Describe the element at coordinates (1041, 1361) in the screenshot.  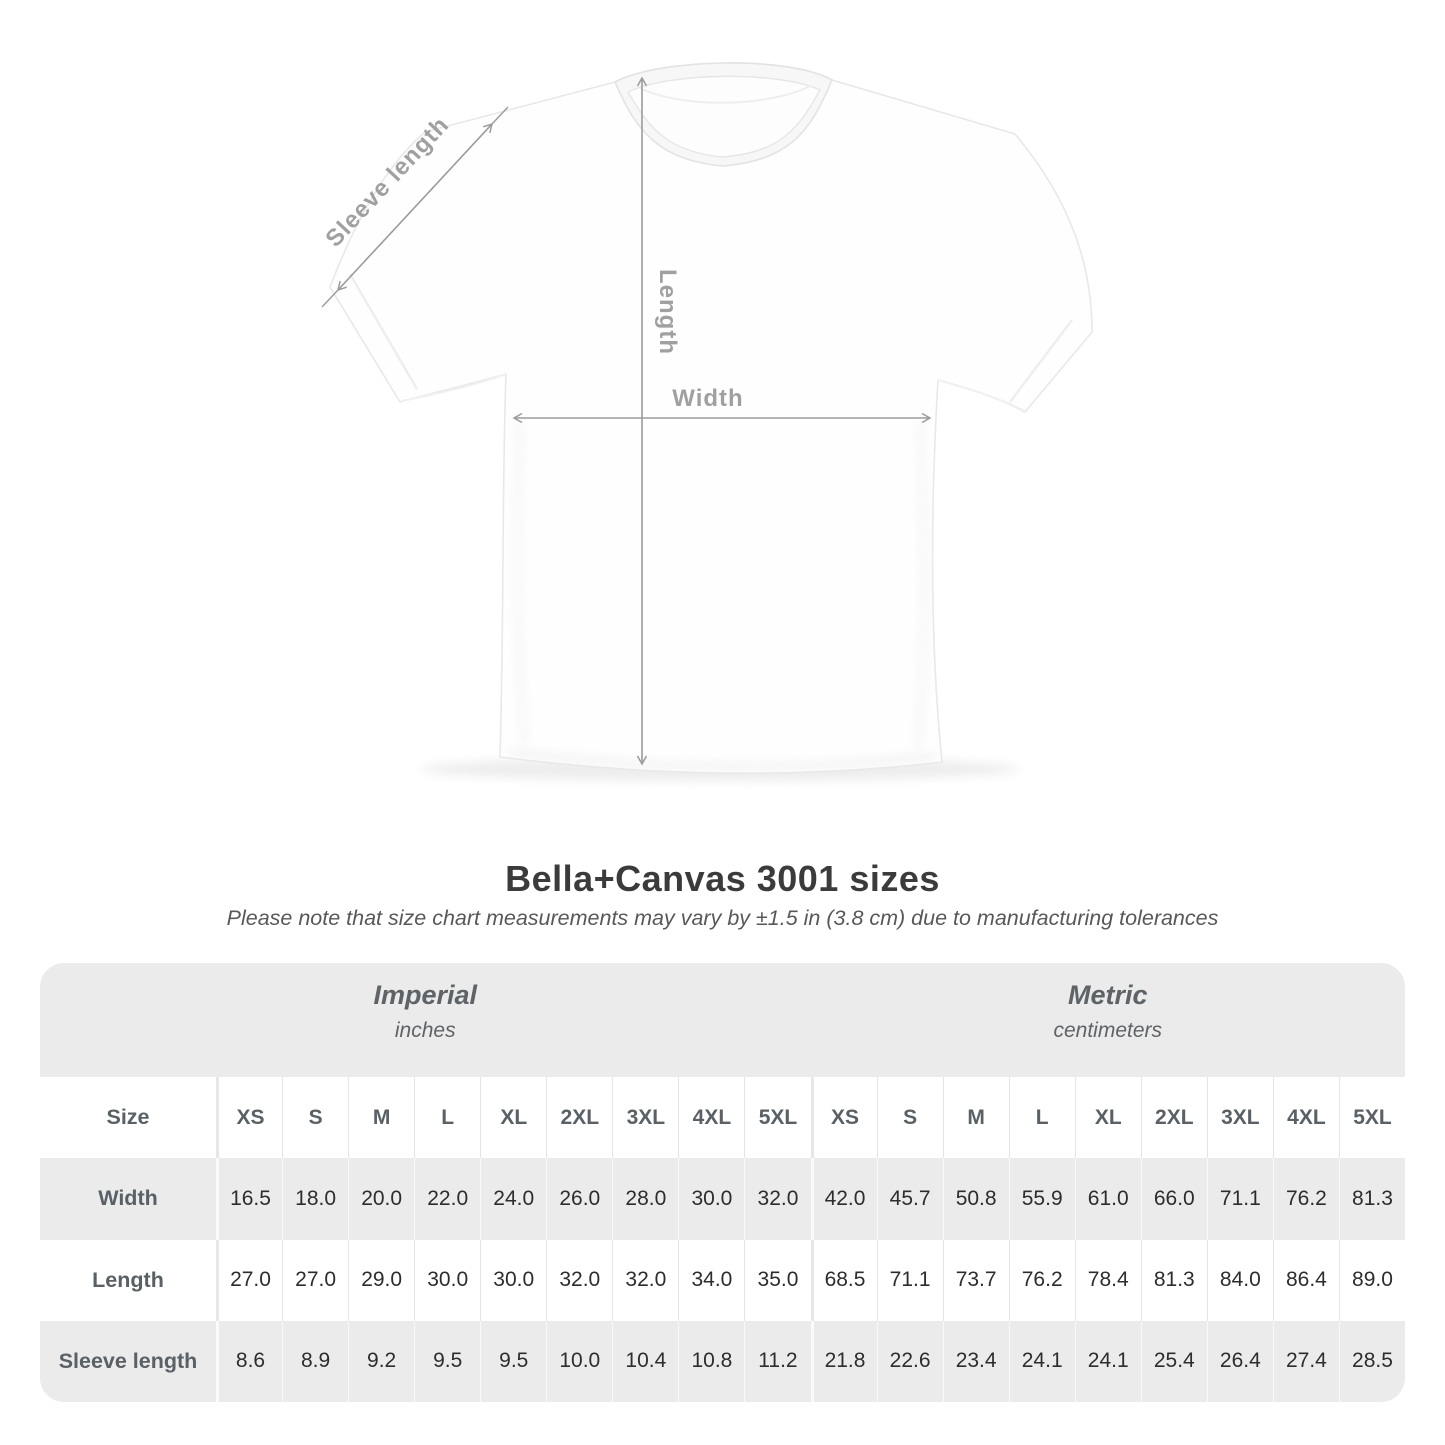
I see `value-sleeve-length-metric-l: 24.1` at that location.